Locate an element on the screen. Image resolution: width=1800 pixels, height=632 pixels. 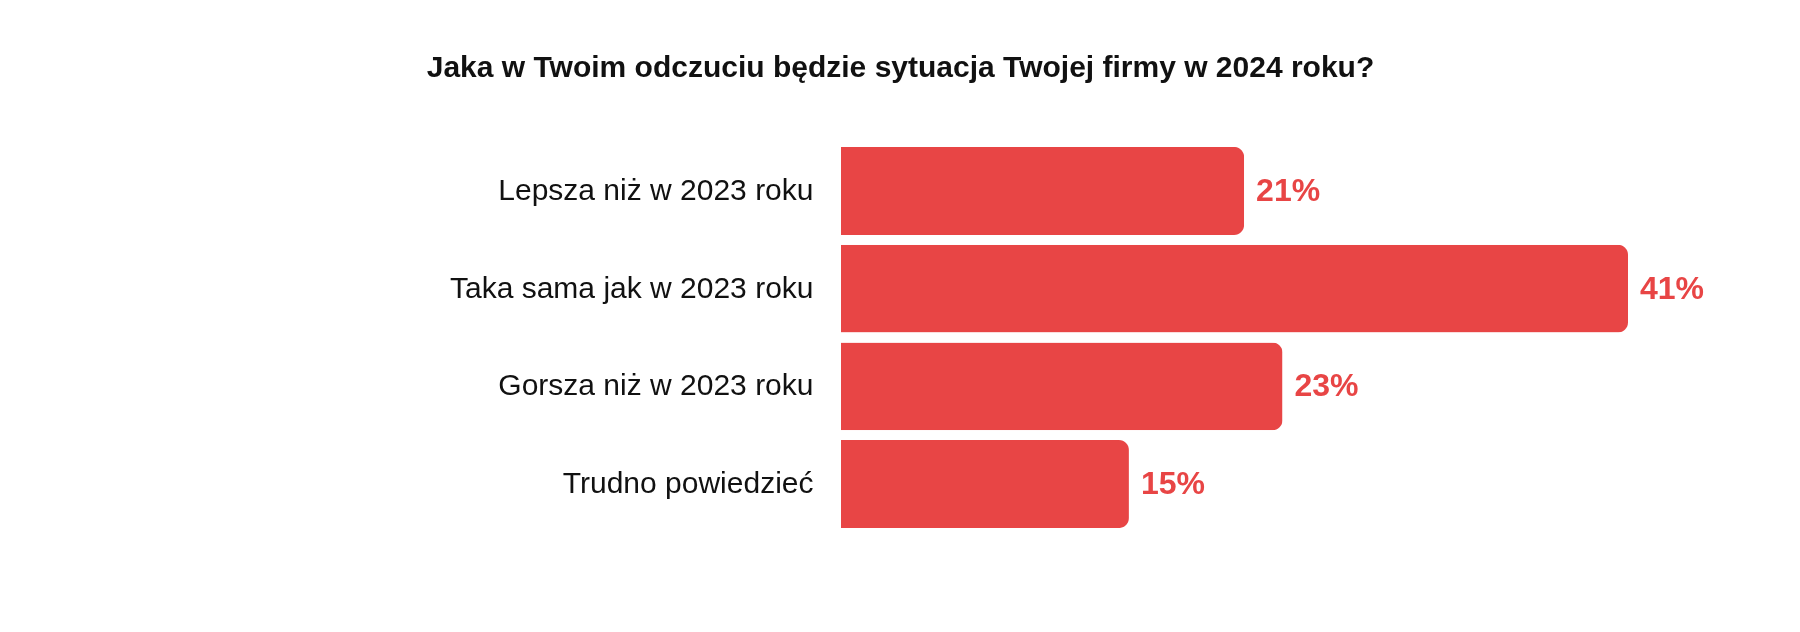
y-tick-label: Taka sama jak w 2023 roku is located at coordinates (631, 287).